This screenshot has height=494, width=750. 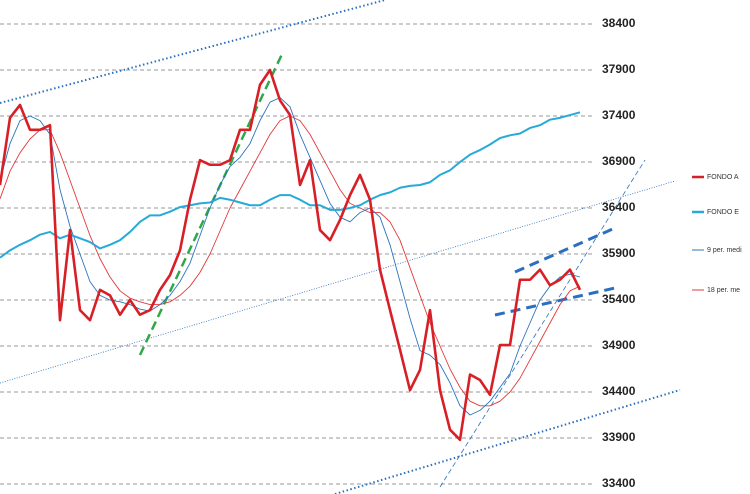 I want to click on y-tick-label: 37400, so click(x=619, y=115).